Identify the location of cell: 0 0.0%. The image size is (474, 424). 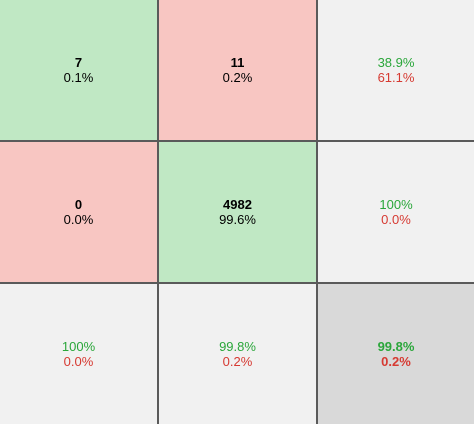
(78, 212).